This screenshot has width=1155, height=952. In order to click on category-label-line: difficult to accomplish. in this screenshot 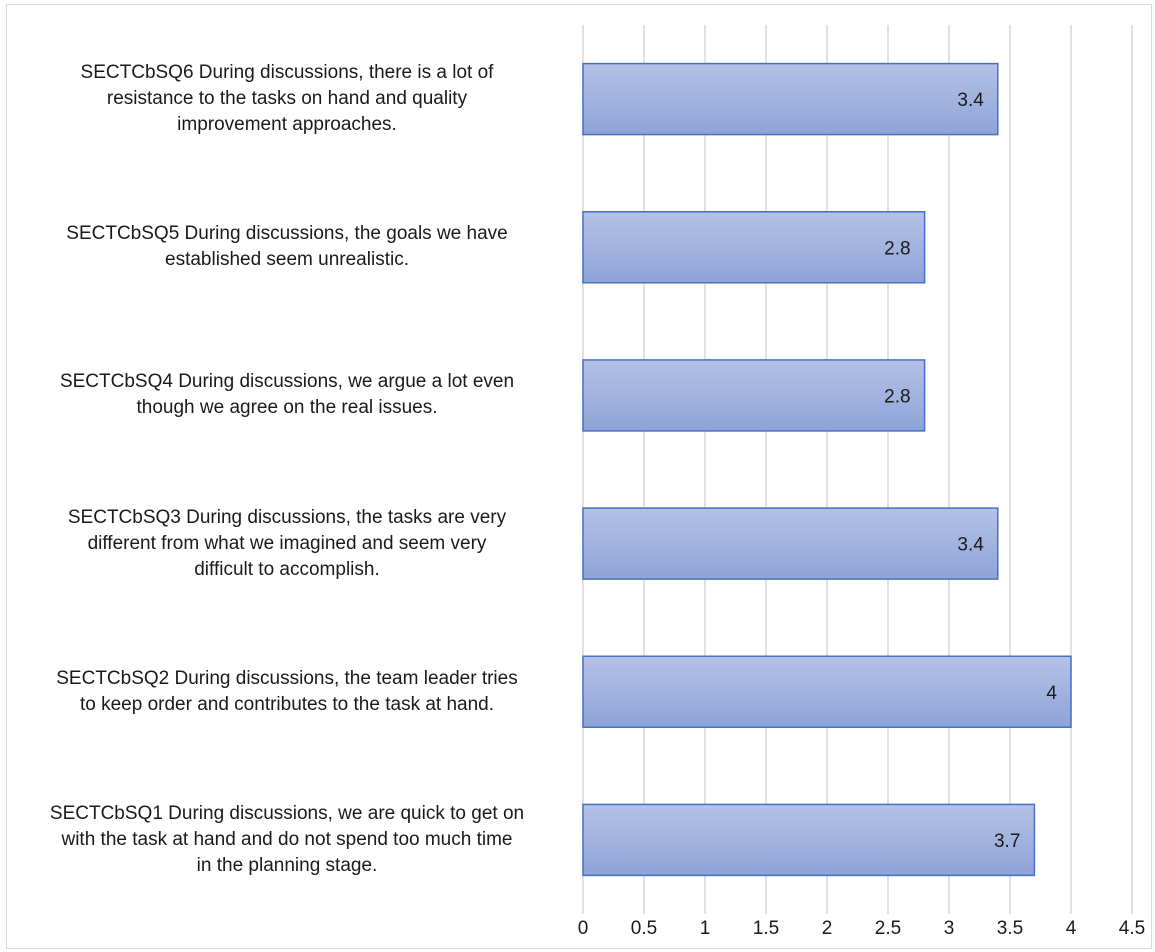, I will do `click(287, 569)`.